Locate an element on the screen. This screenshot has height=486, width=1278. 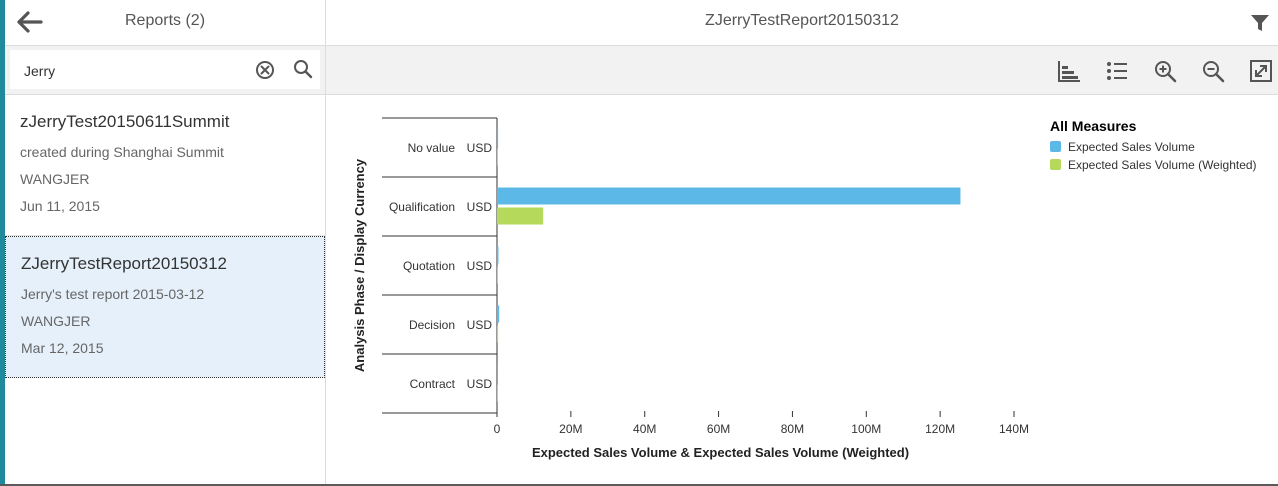
filter-icon is located at coordinates (1260, 23).